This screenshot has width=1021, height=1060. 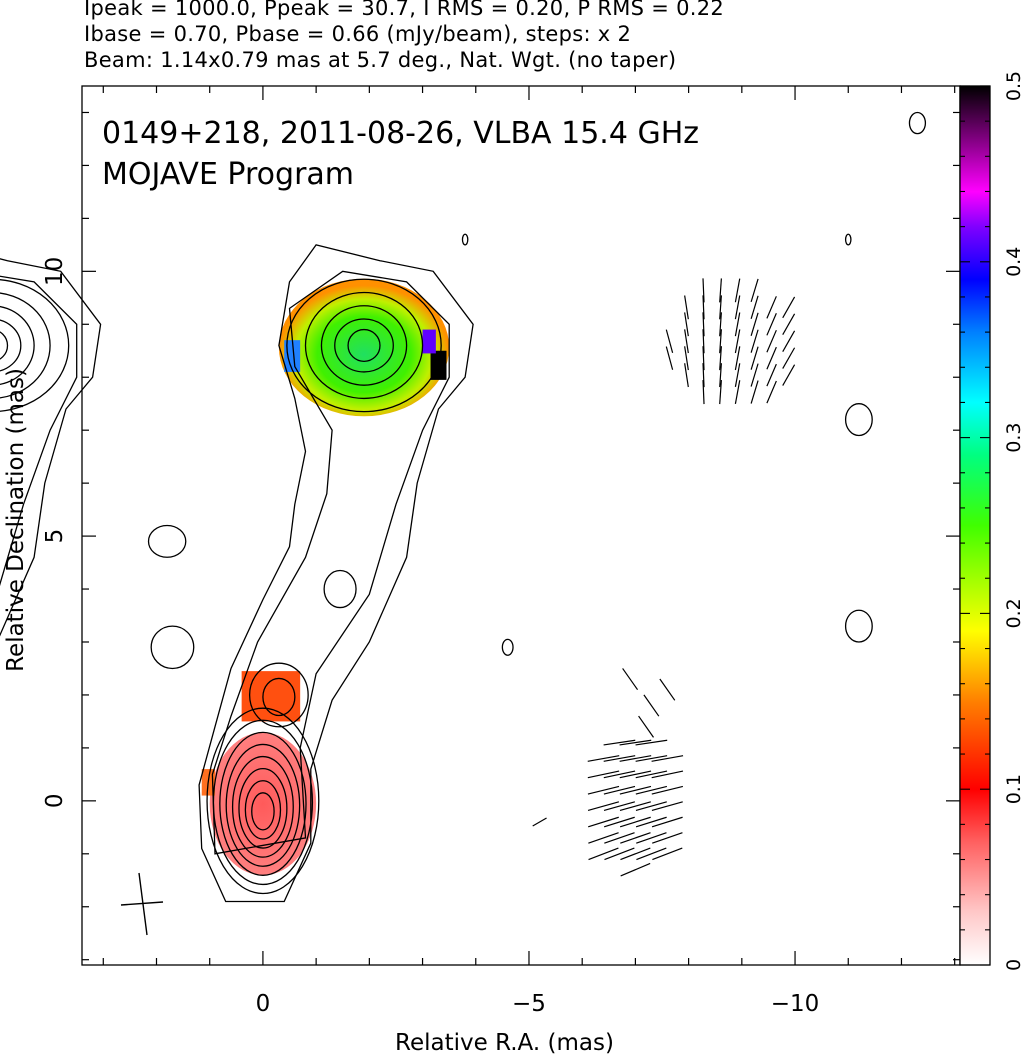 What do you see at coordinates (1012, 613) in the screenshot?
I see `colorbar-tick-label: 0.2` at bounding box center [1012, 613].